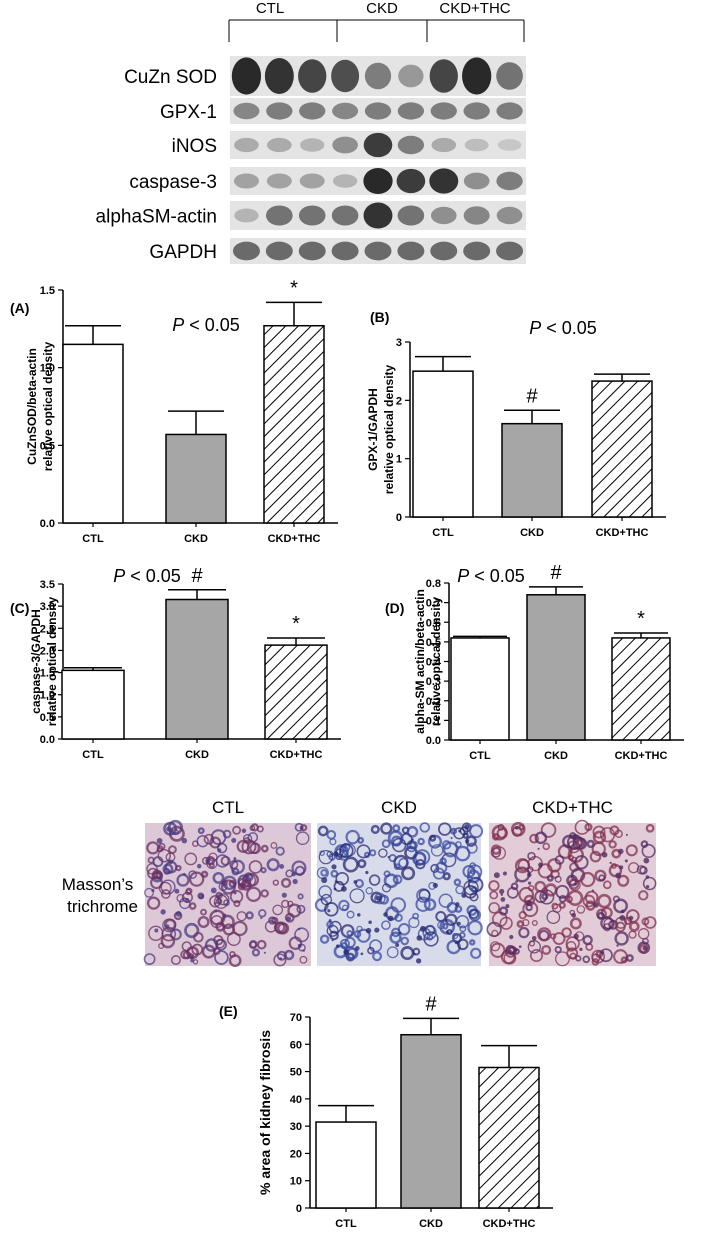 The height and width of the screenshot is (1247, 709). I want to click on blot-row-label: iNOS, so click(194, 146).